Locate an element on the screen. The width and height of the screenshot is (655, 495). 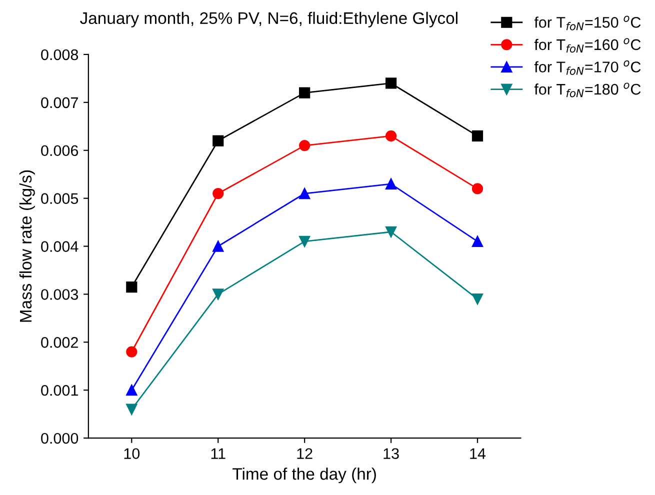
y-axis-title: Mass flow rate (kg/s) is located at coordinates (27, 246).